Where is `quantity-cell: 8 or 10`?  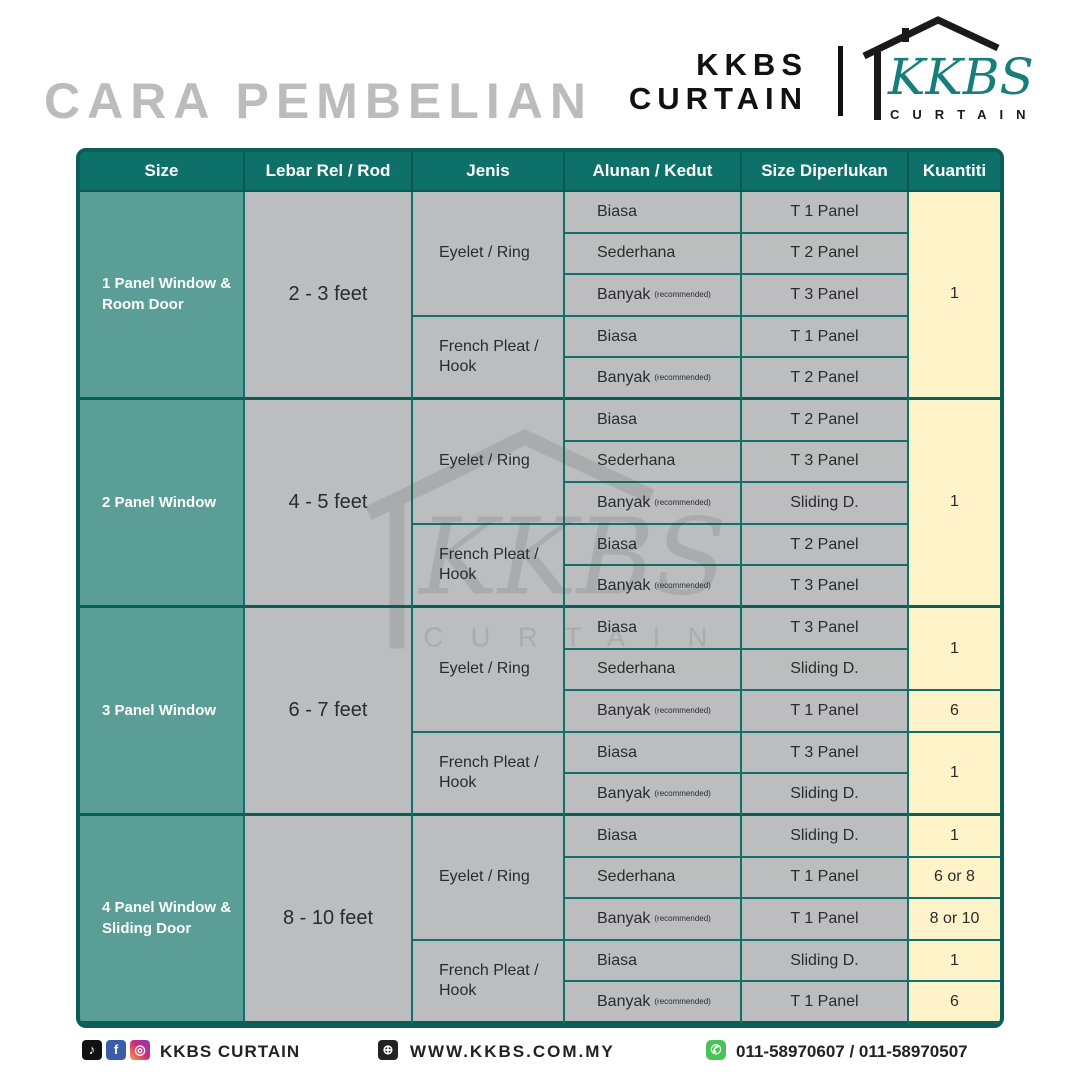
quantity-cell: 8 or 10 is located at coordinates (954, 920).